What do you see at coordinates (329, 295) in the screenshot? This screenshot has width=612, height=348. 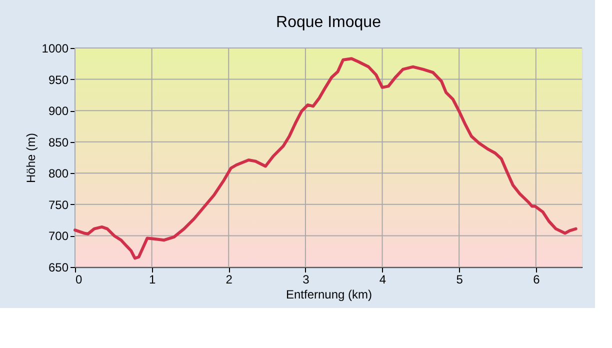 I see `x-axis-title: Entfernung (km)` at bounding box center [329, 295].